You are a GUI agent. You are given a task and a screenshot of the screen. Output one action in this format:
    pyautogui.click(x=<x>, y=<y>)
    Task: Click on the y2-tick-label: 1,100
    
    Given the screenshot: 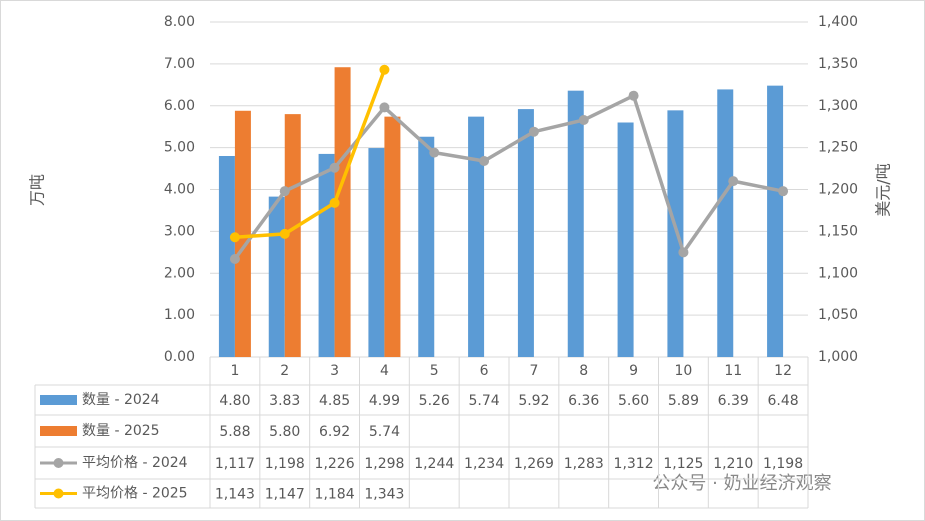 What is the action you would take?
    pyautogui.click(x=838, y=273)
    